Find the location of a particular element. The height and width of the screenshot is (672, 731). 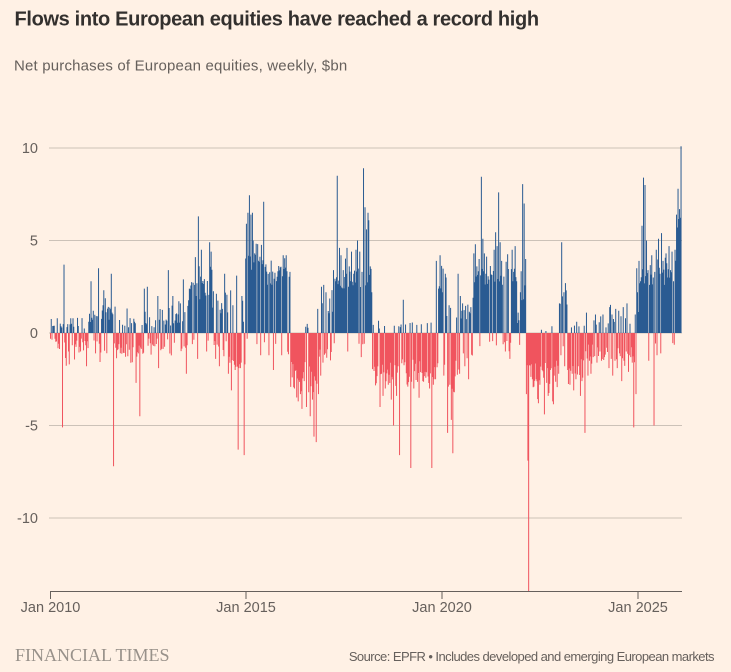

svg-text: 5 is located at coordinates (34, 242).